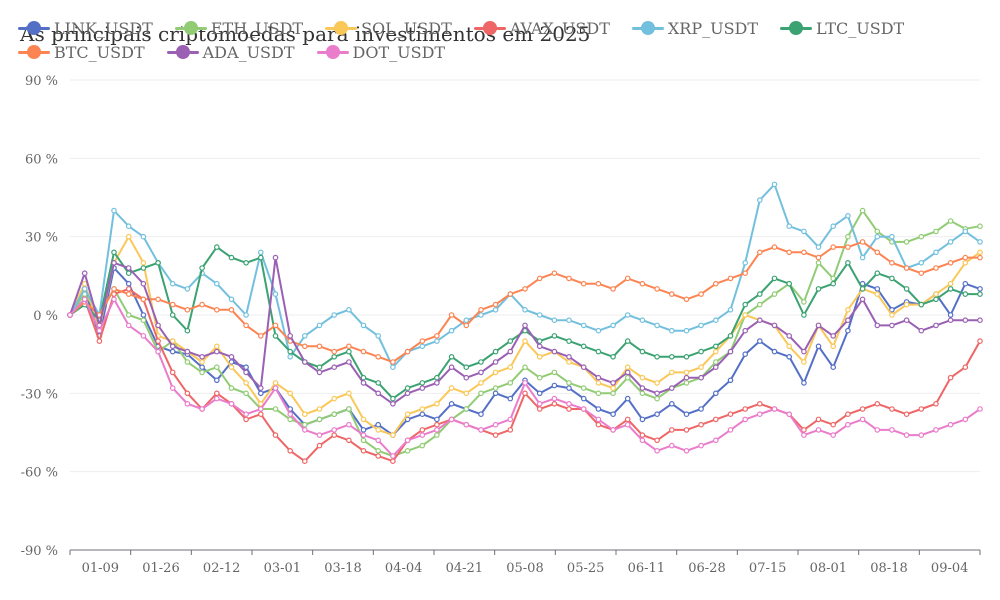 Image resolution: width=1000 pixels, height=600 pixels. I want to click on legend-item-link-usdt: LINK_USDT, so click(85, 28).